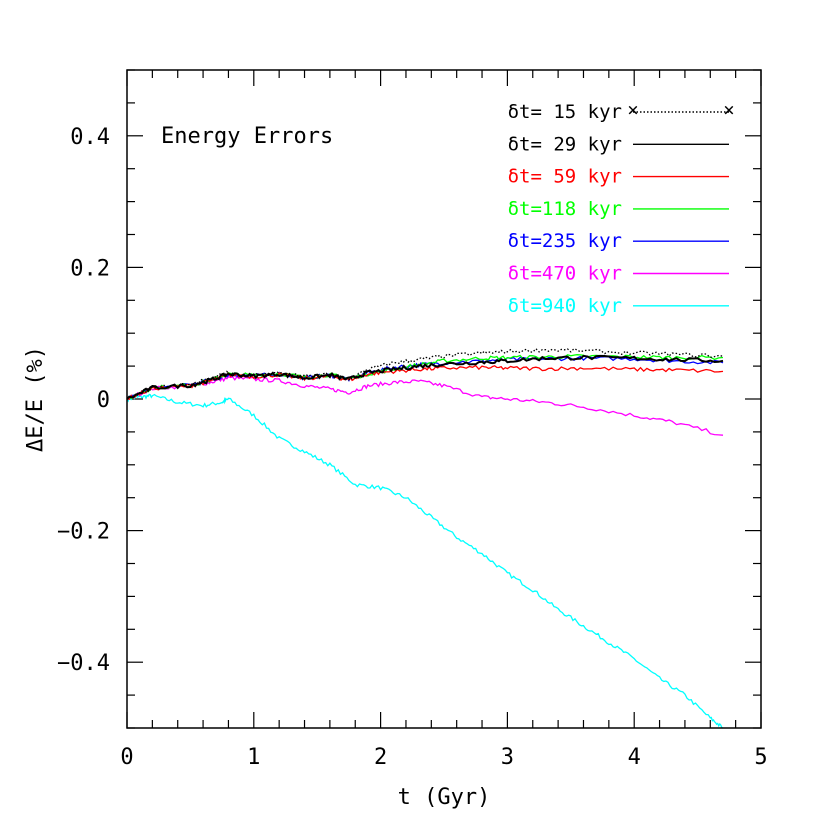  I want to click on x-tick-label: 5, so click(760, 757).